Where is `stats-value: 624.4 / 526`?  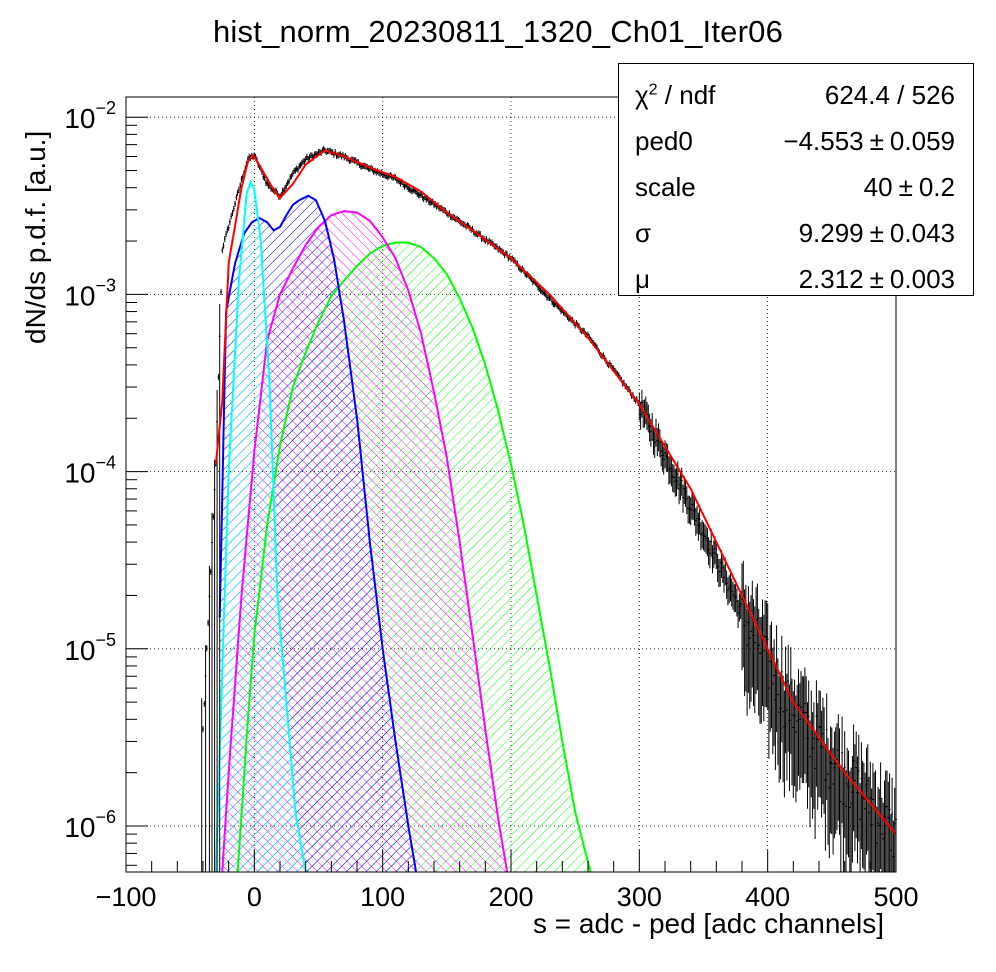 stats-value: 624.4 / 526 is located at coordinates (889, 95).